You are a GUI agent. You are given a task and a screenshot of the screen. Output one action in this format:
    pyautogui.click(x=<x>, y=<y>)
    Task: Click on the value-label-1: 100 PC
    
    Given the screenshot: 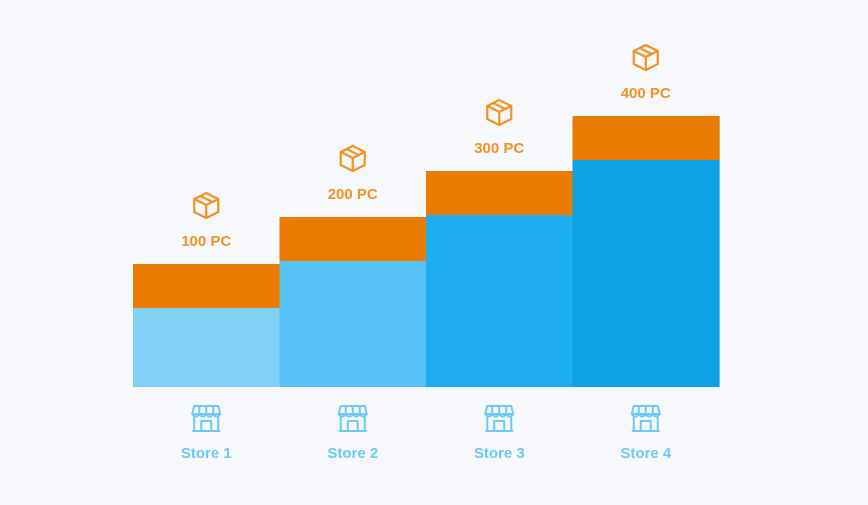 What is the action you would take?
    pyautogui.click(x=206, y=241)
    